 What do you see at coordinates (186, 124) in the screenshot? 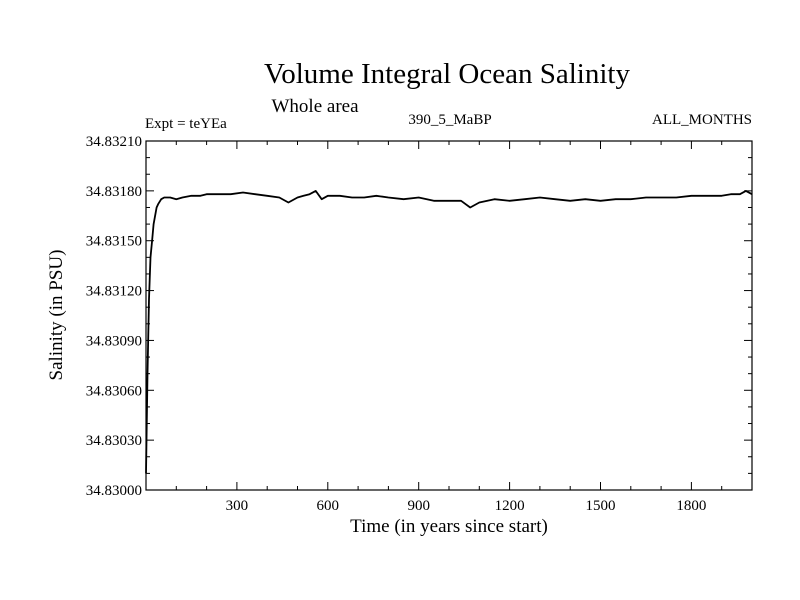
I see `experiment-label: Expt = teYEa` at bounding box center [186, 124].